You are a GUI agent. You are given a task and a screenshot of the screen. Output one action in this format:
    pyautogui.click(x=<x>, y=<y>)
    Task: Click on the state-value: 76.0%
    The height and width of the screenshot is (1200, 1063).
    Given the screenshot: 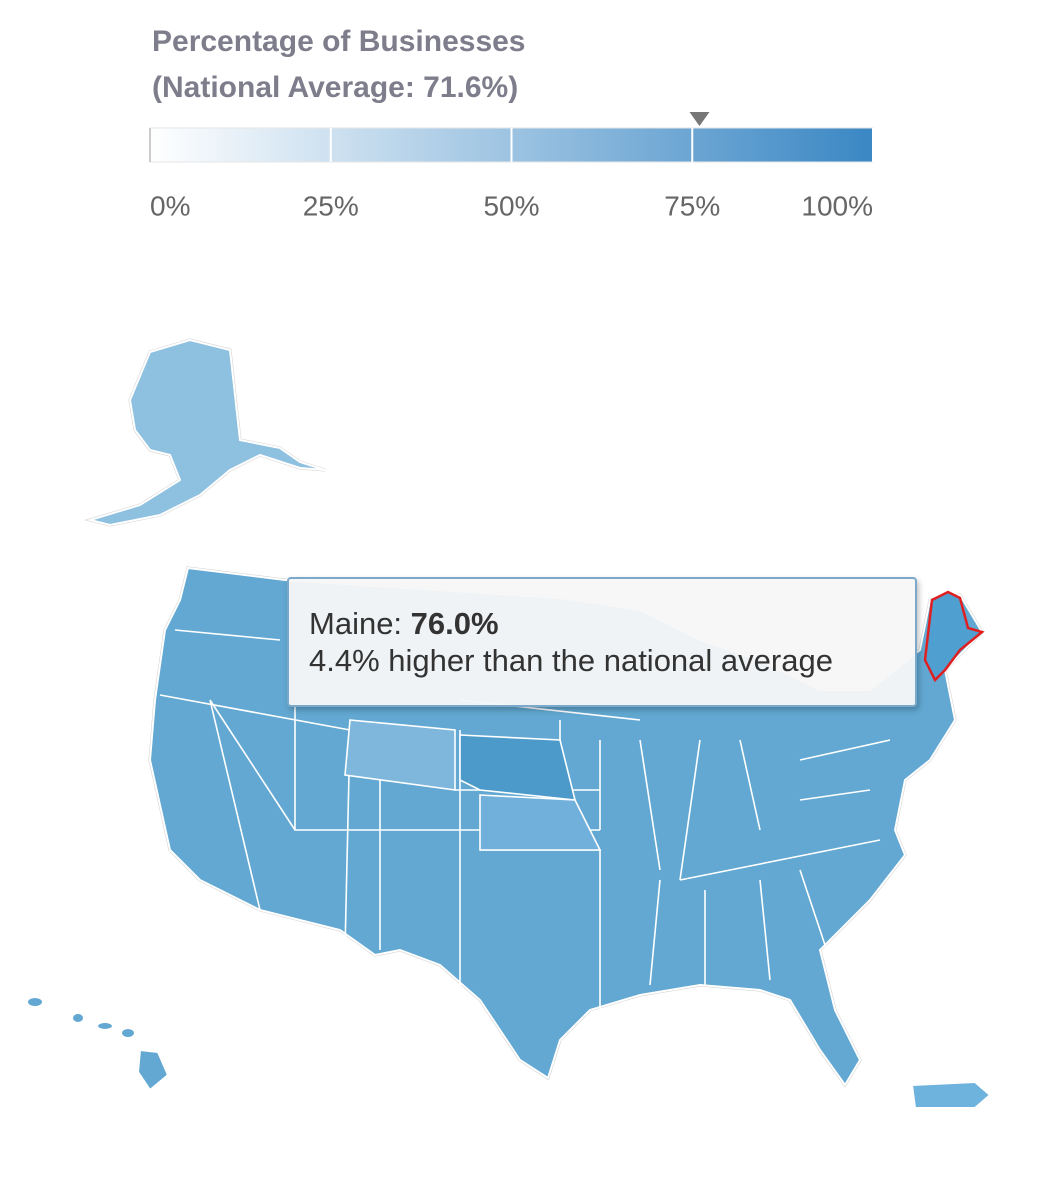 What is the action you would take?
    pyautogui.click(x=454, y=623)
    